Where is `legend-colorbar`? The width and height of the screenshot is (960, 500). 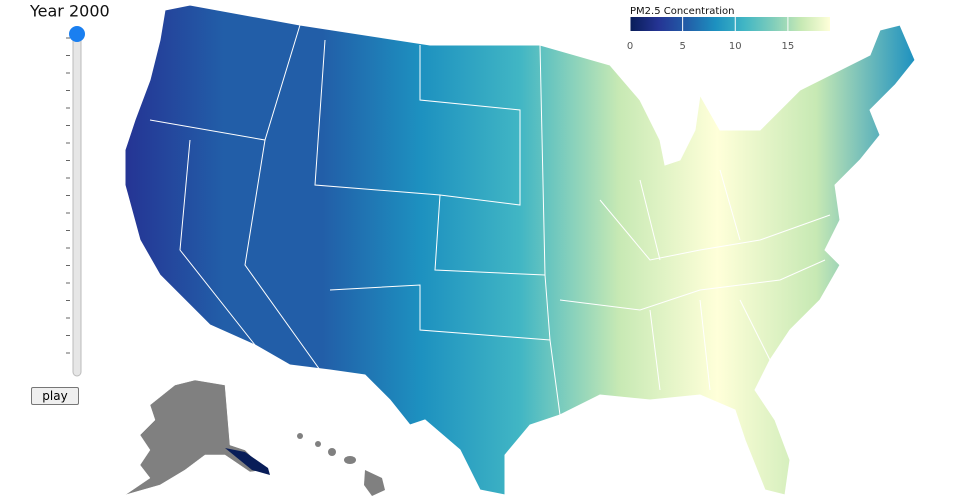 legend-colorbar is located at coordinates (730, 24).